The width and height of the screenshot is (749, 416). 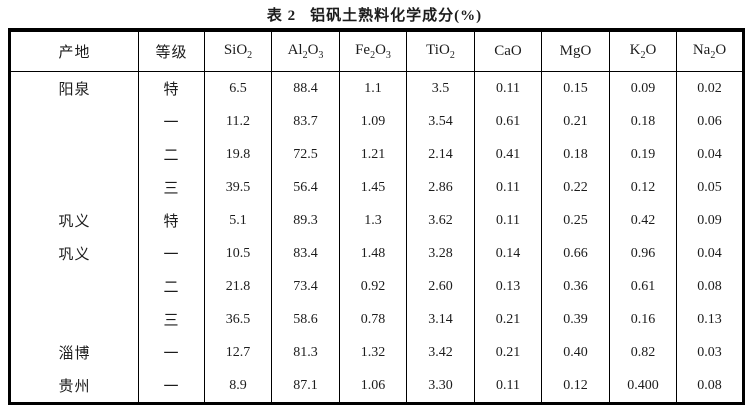 What do you see at coordinates (305, 386) in the screenshot?
I see `value-cell: 87.1` at bounding box center [305, 386].